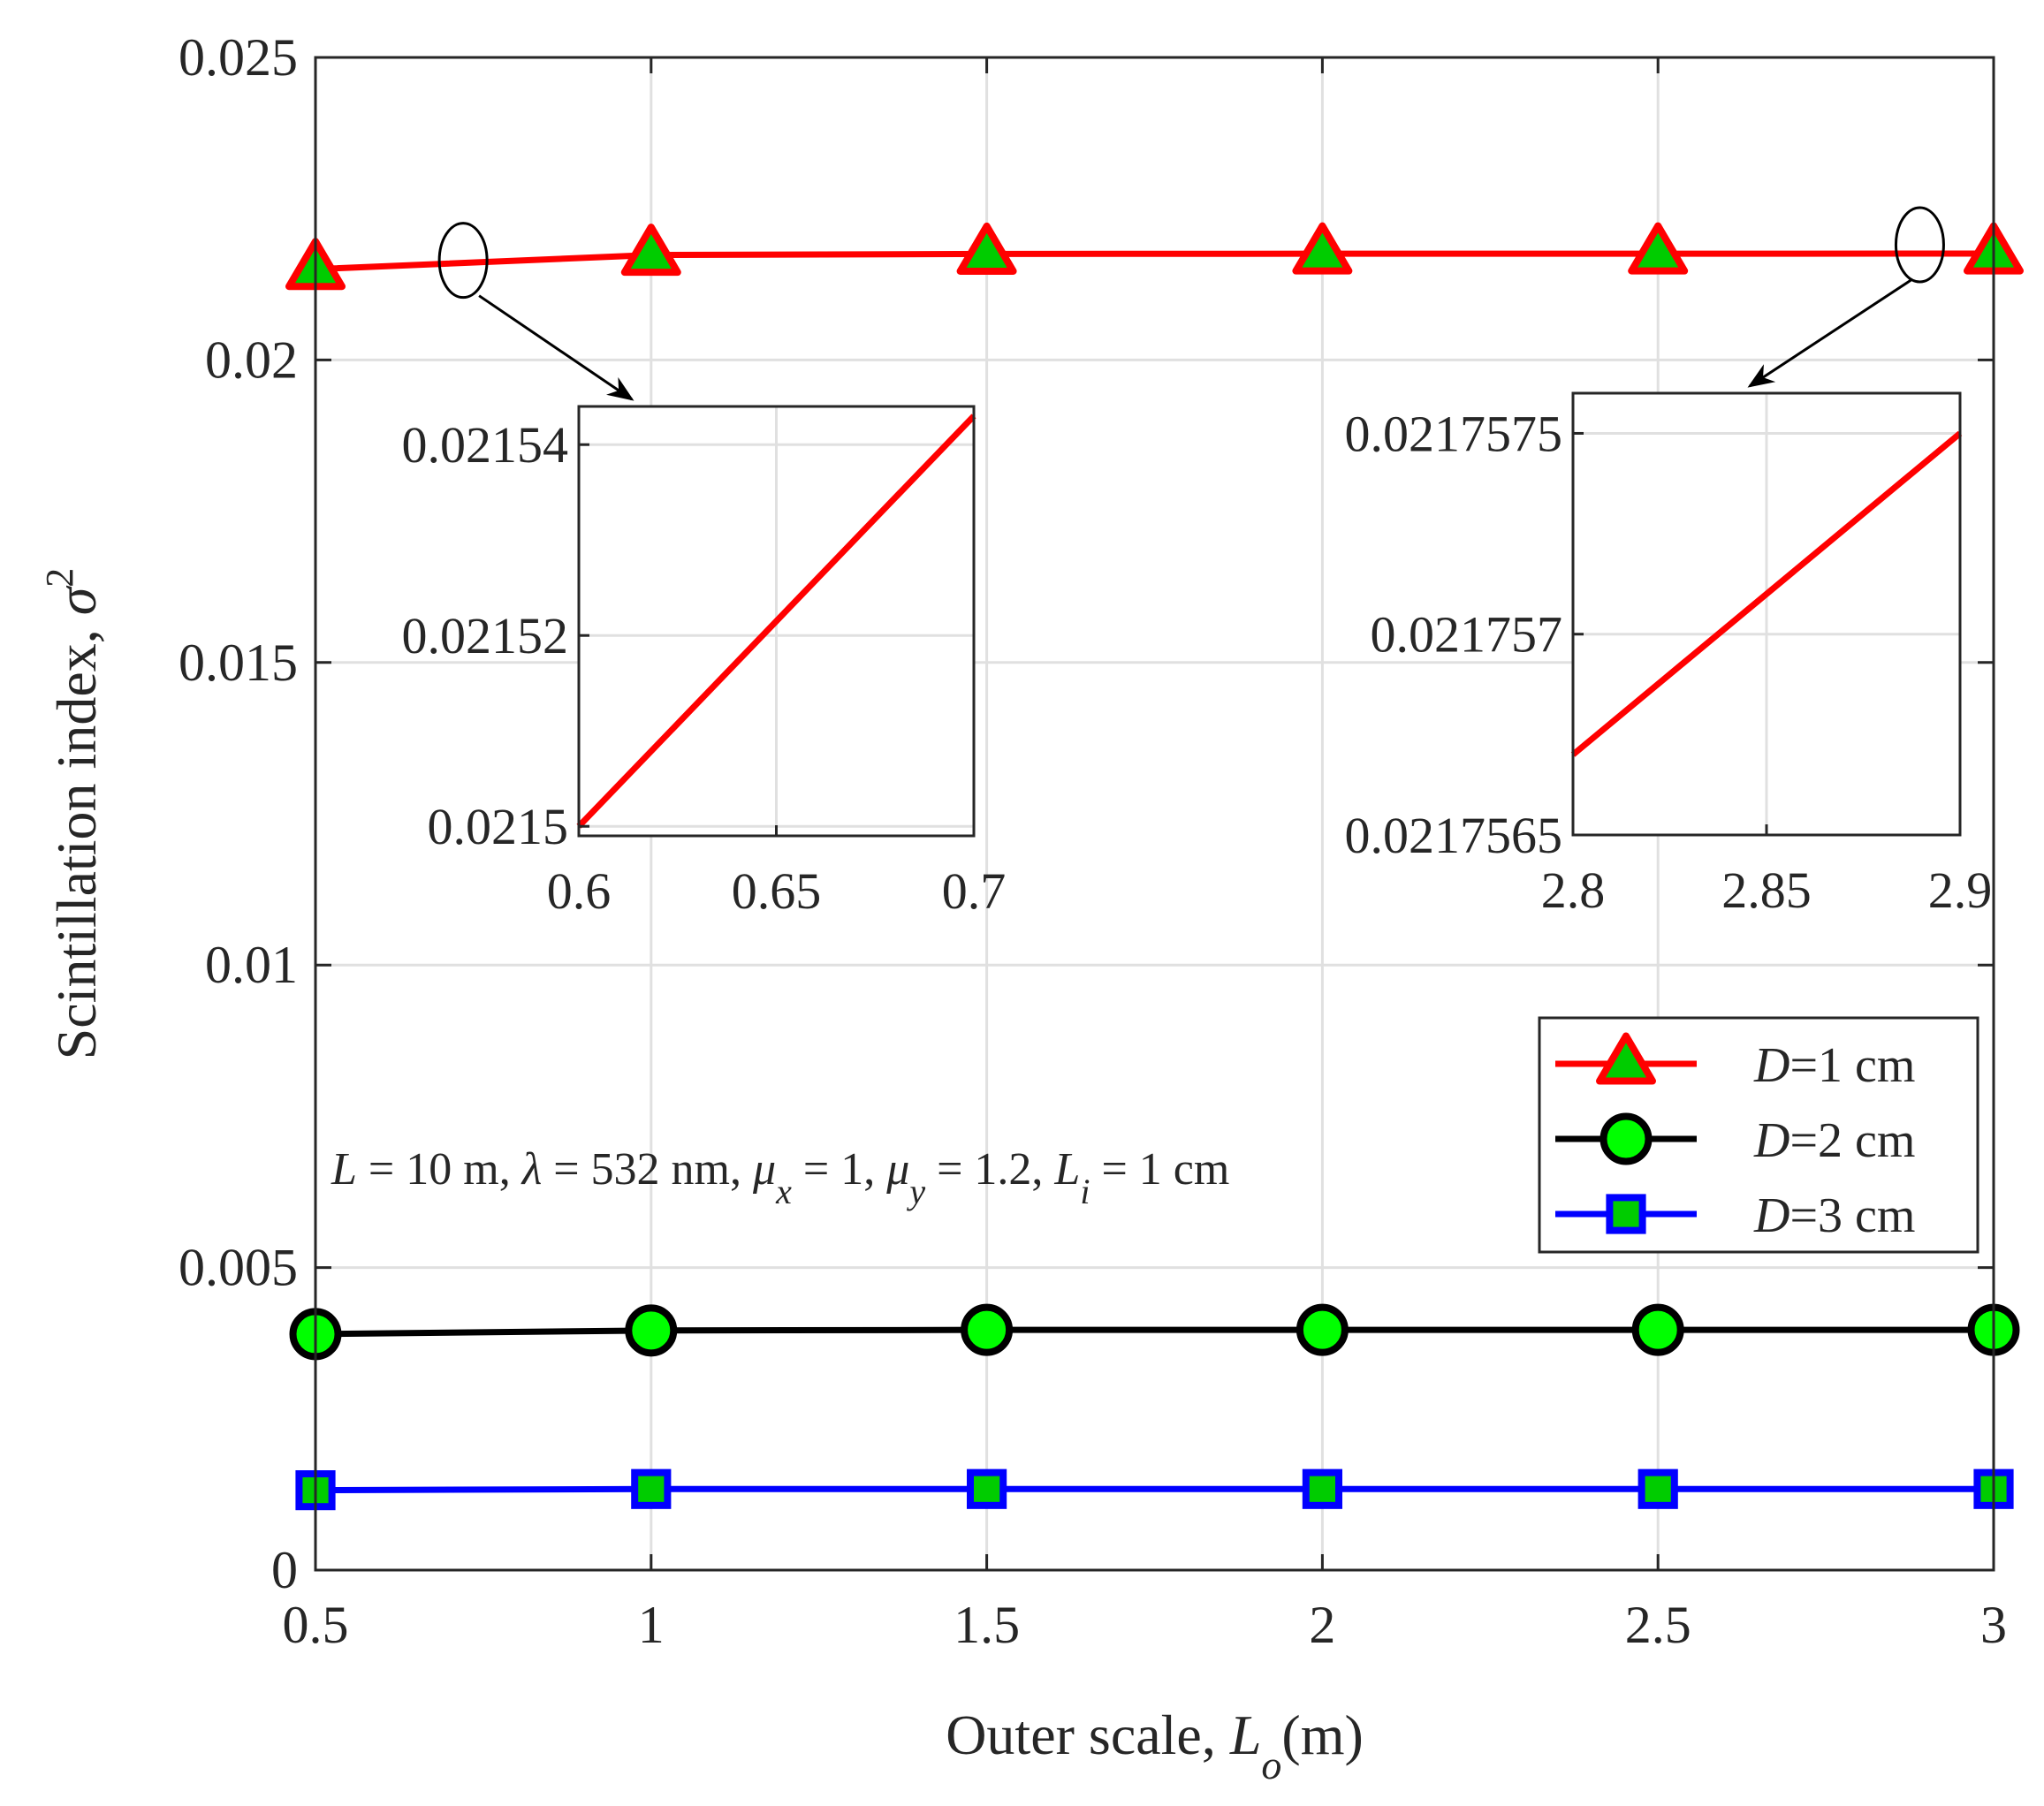 The height and width of the screenshot is (1806, 2044). Describe the element at coordinates (316, 1625) in the screenshot. I see `x-tick-label: 0.5` at that location.